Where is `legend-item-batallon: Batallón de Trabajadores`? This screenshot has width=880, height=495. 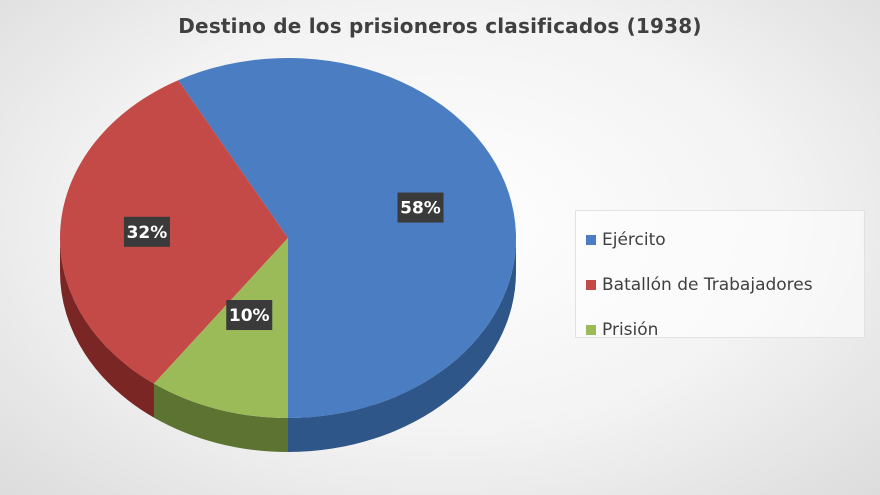
legend-item-batallon: Batallón de Trabajadores is located at coordinates (725, 284).